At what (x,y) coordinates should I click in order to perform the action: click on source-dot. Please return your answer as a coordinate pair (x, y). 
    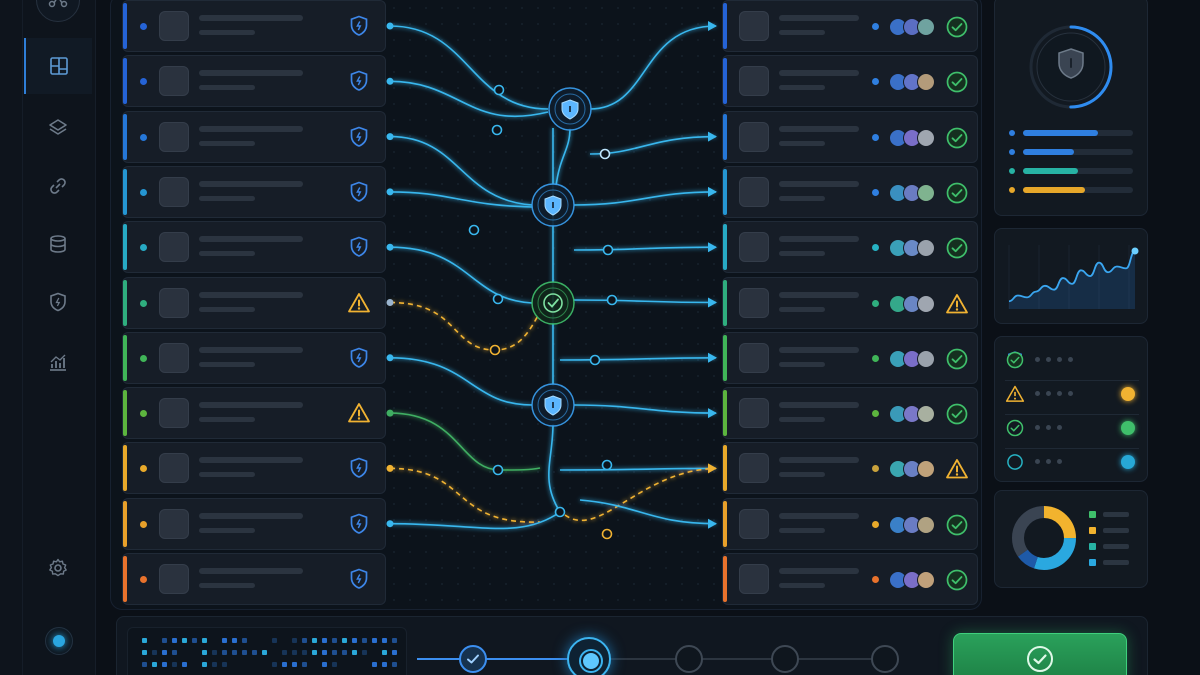
    Looking at the image, I should click on (143, 579).